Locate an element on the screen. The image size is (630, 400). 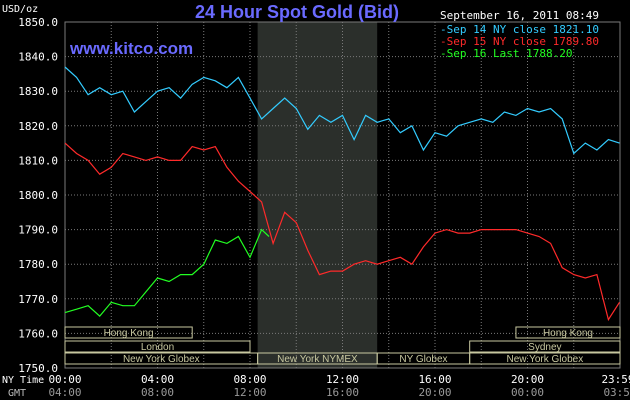
y-tick-label: 1850.0 is located at coordinates (38, 22).